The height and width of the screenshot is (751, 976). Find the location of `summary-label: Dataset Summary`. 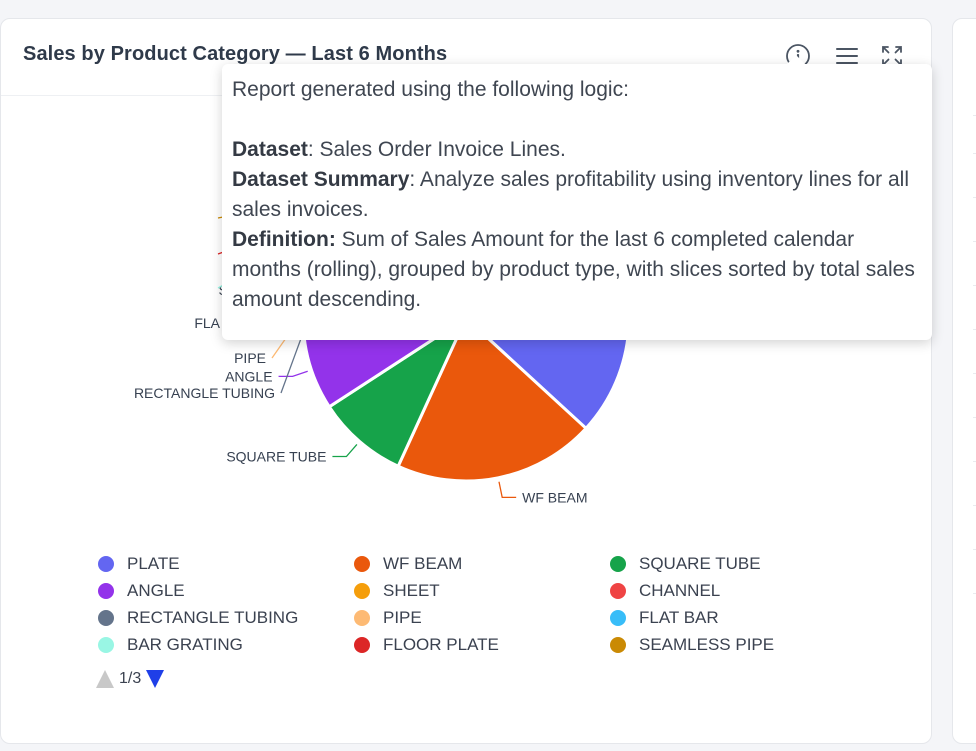

summary-label: Dataset Summary is located at coordinates (321, 179).